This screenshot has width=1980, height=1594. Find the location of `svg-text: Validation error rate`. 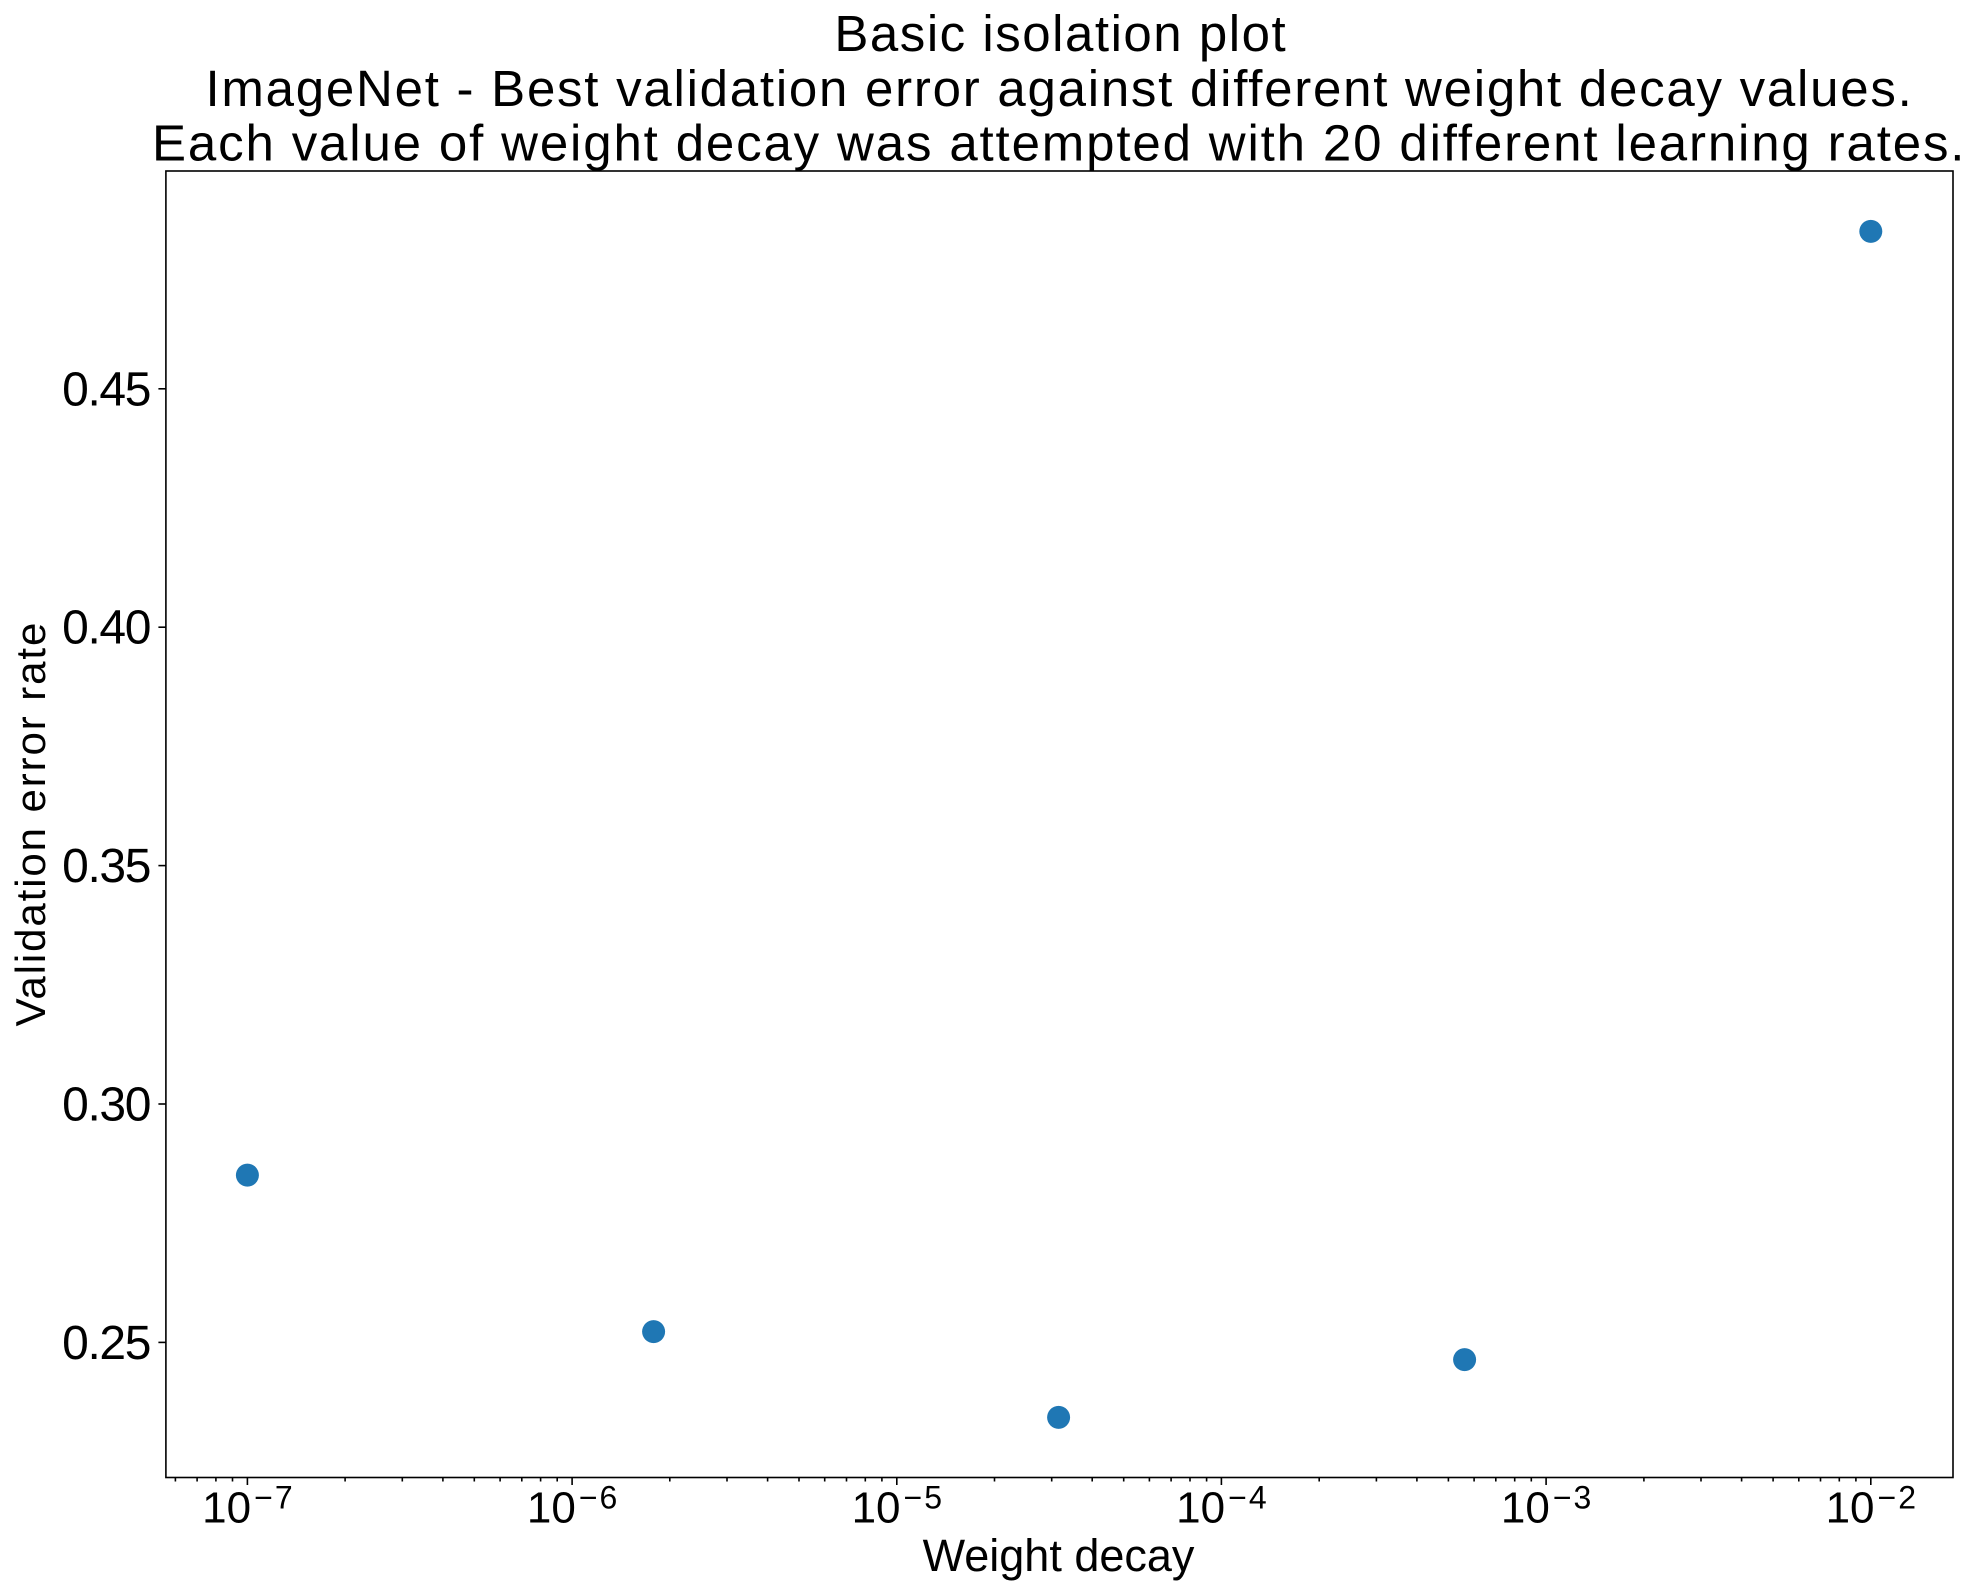

svg-text: Validation error rate is located at coordinates (30, 824).